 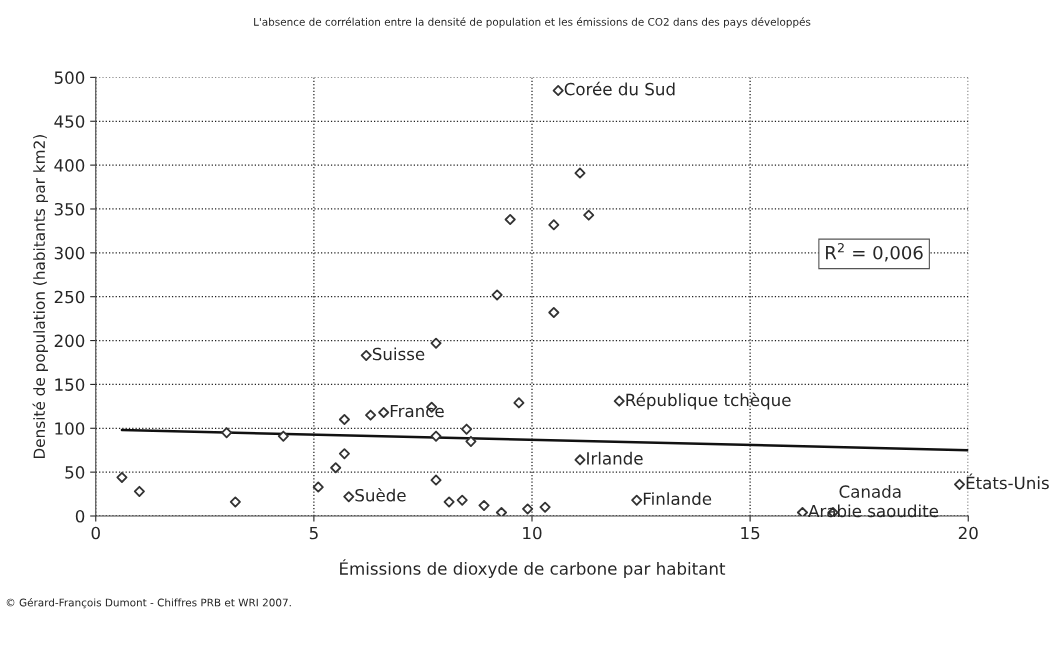 I want to click on x-tick-label: 20, so click(x=968, y=533).